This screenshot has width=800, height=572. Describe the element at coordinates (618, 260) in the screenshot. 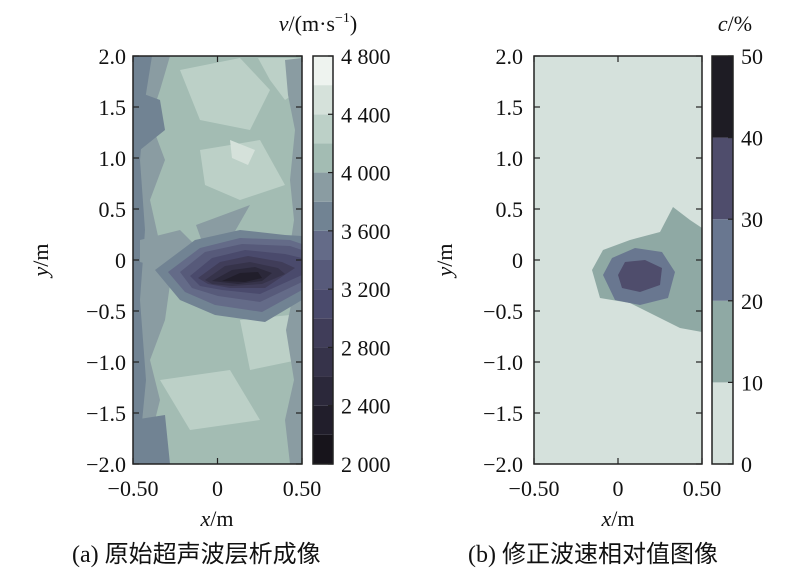

I see `relative-velocity-contour-field` at that location.